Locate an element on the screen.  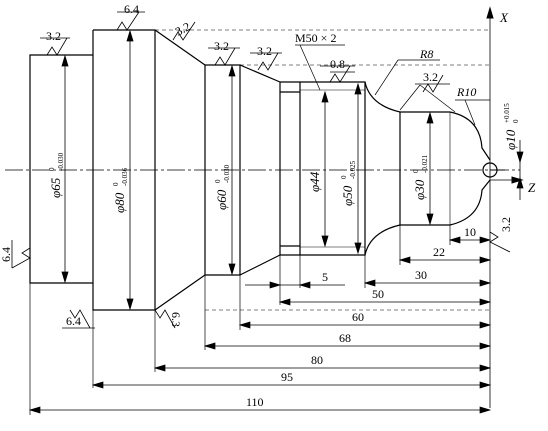
roughness-9: 6.4 is located at coordinates (6, 254).